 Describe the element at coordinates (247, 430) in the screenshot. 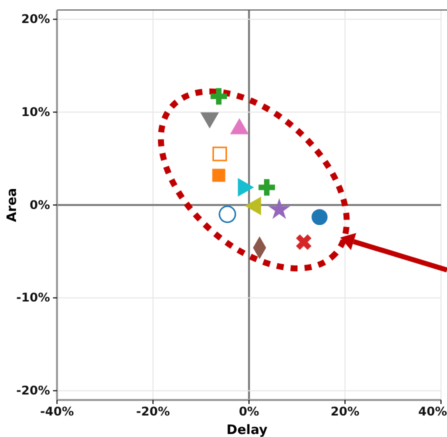

I see `x-axis-title: Delay` at that location.